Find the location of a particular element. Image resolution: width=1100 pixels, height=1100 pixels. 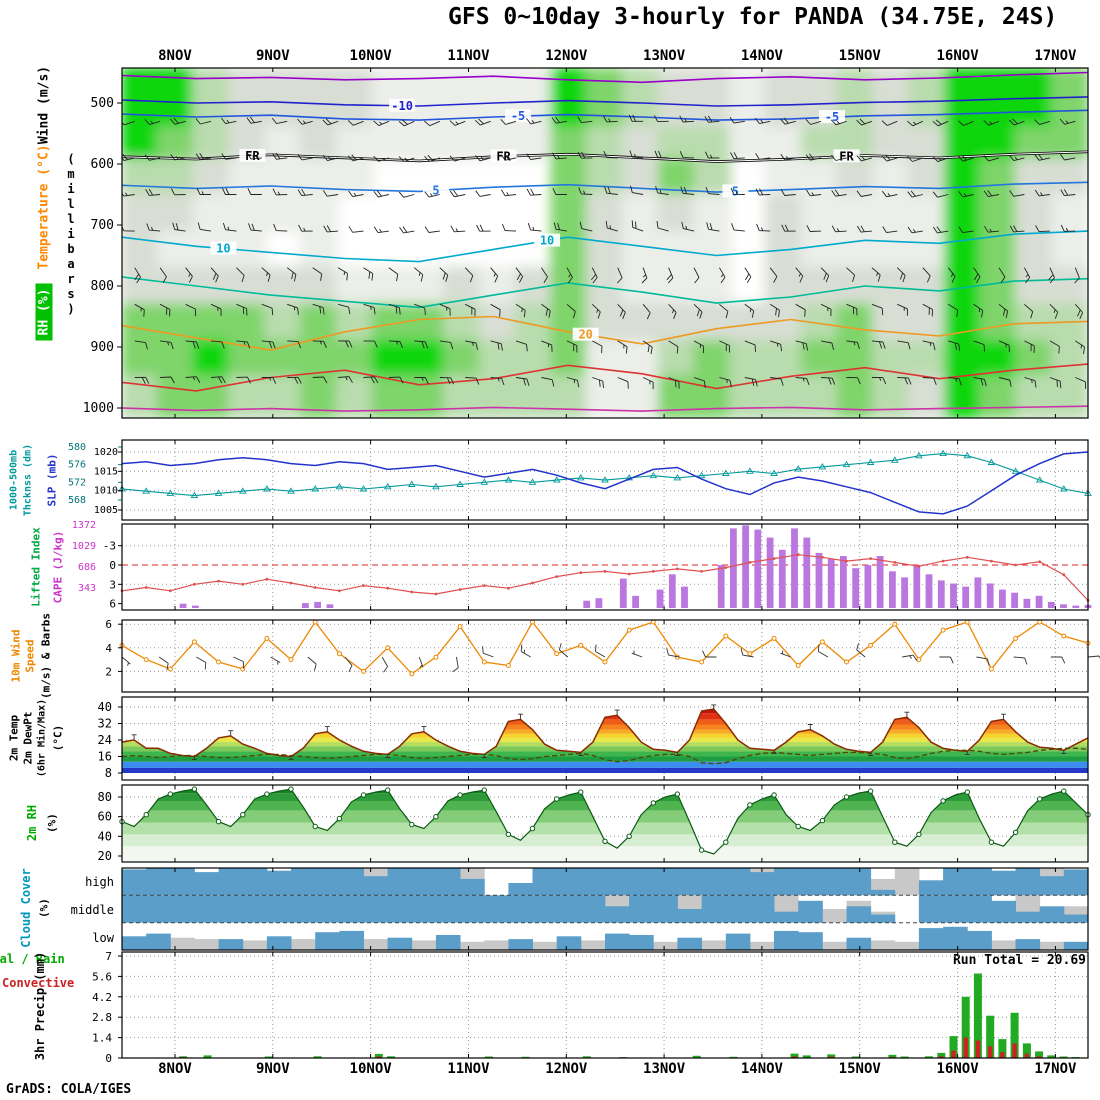

wind10m-frame is located at coordinates (605, 656).